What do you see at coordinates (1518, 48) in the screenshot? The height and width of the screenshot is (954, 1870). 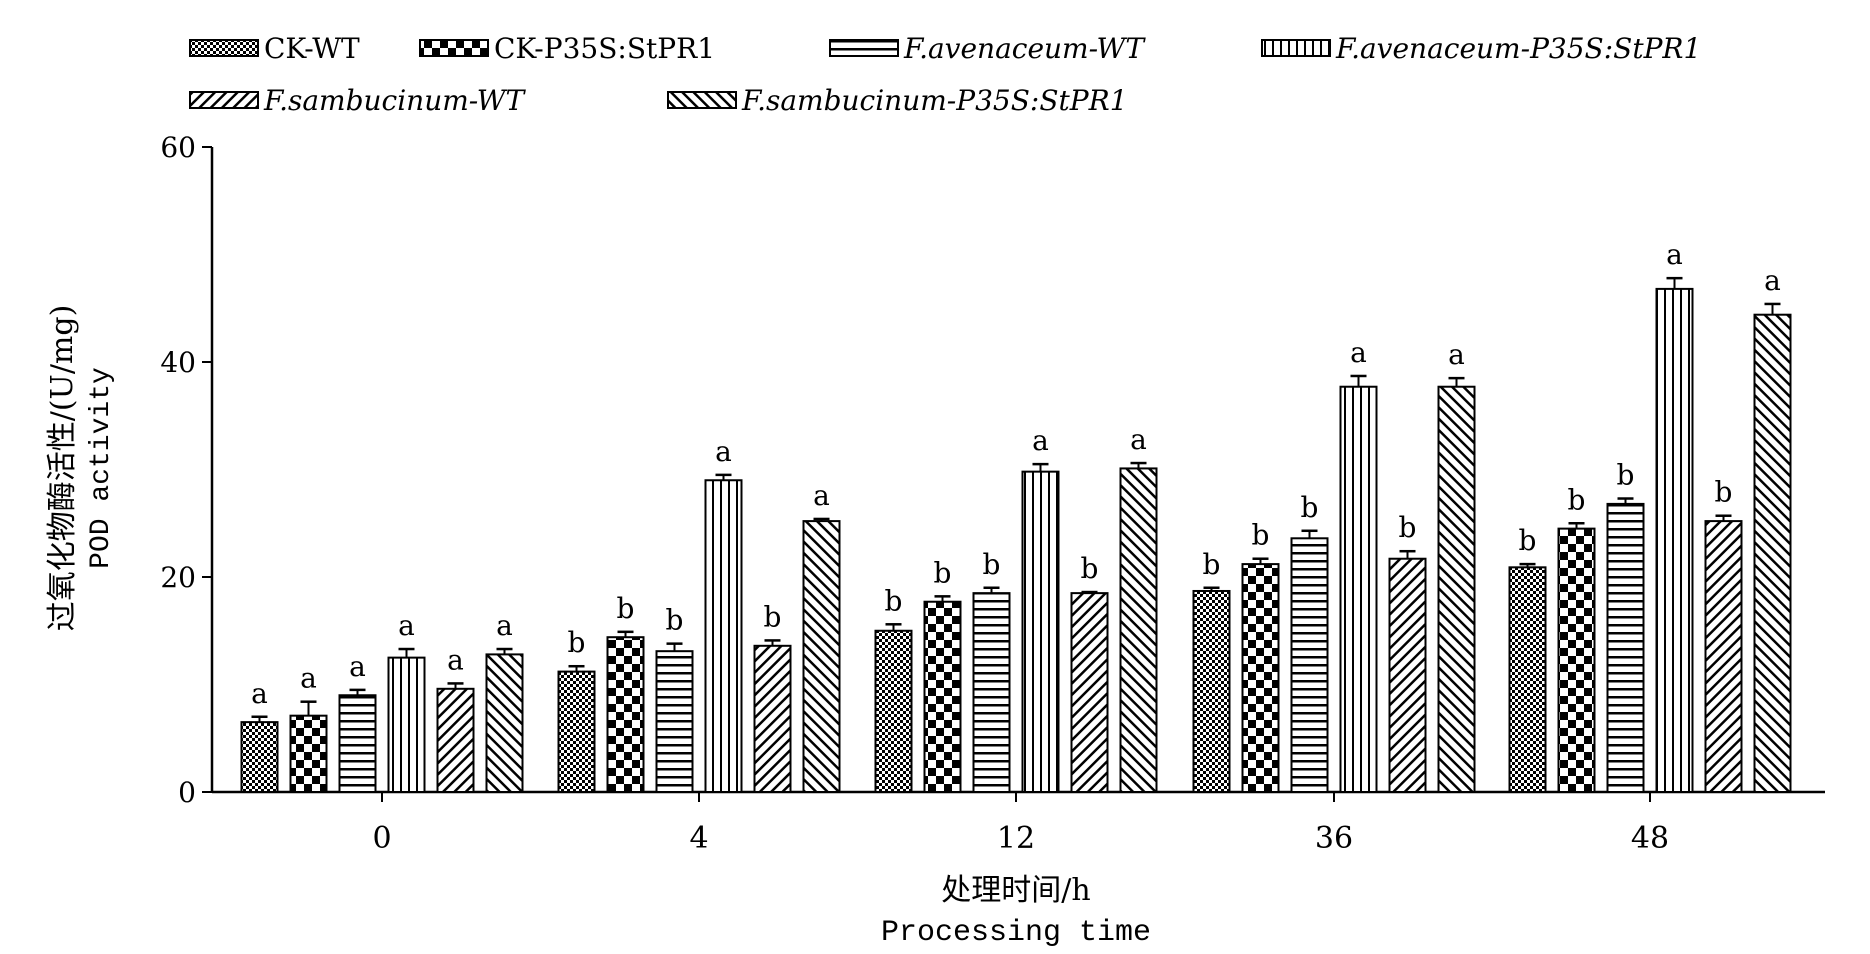 I see `legend-label: F.avenaceum-P35S:StPR1` at bounding box center [1518, 48].